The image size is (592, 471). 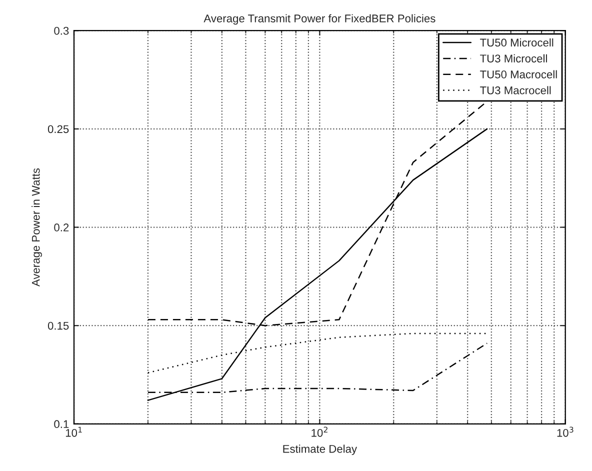 I want to click on x-tick-label: 10$^{1}$, so click(x=74, y=431).